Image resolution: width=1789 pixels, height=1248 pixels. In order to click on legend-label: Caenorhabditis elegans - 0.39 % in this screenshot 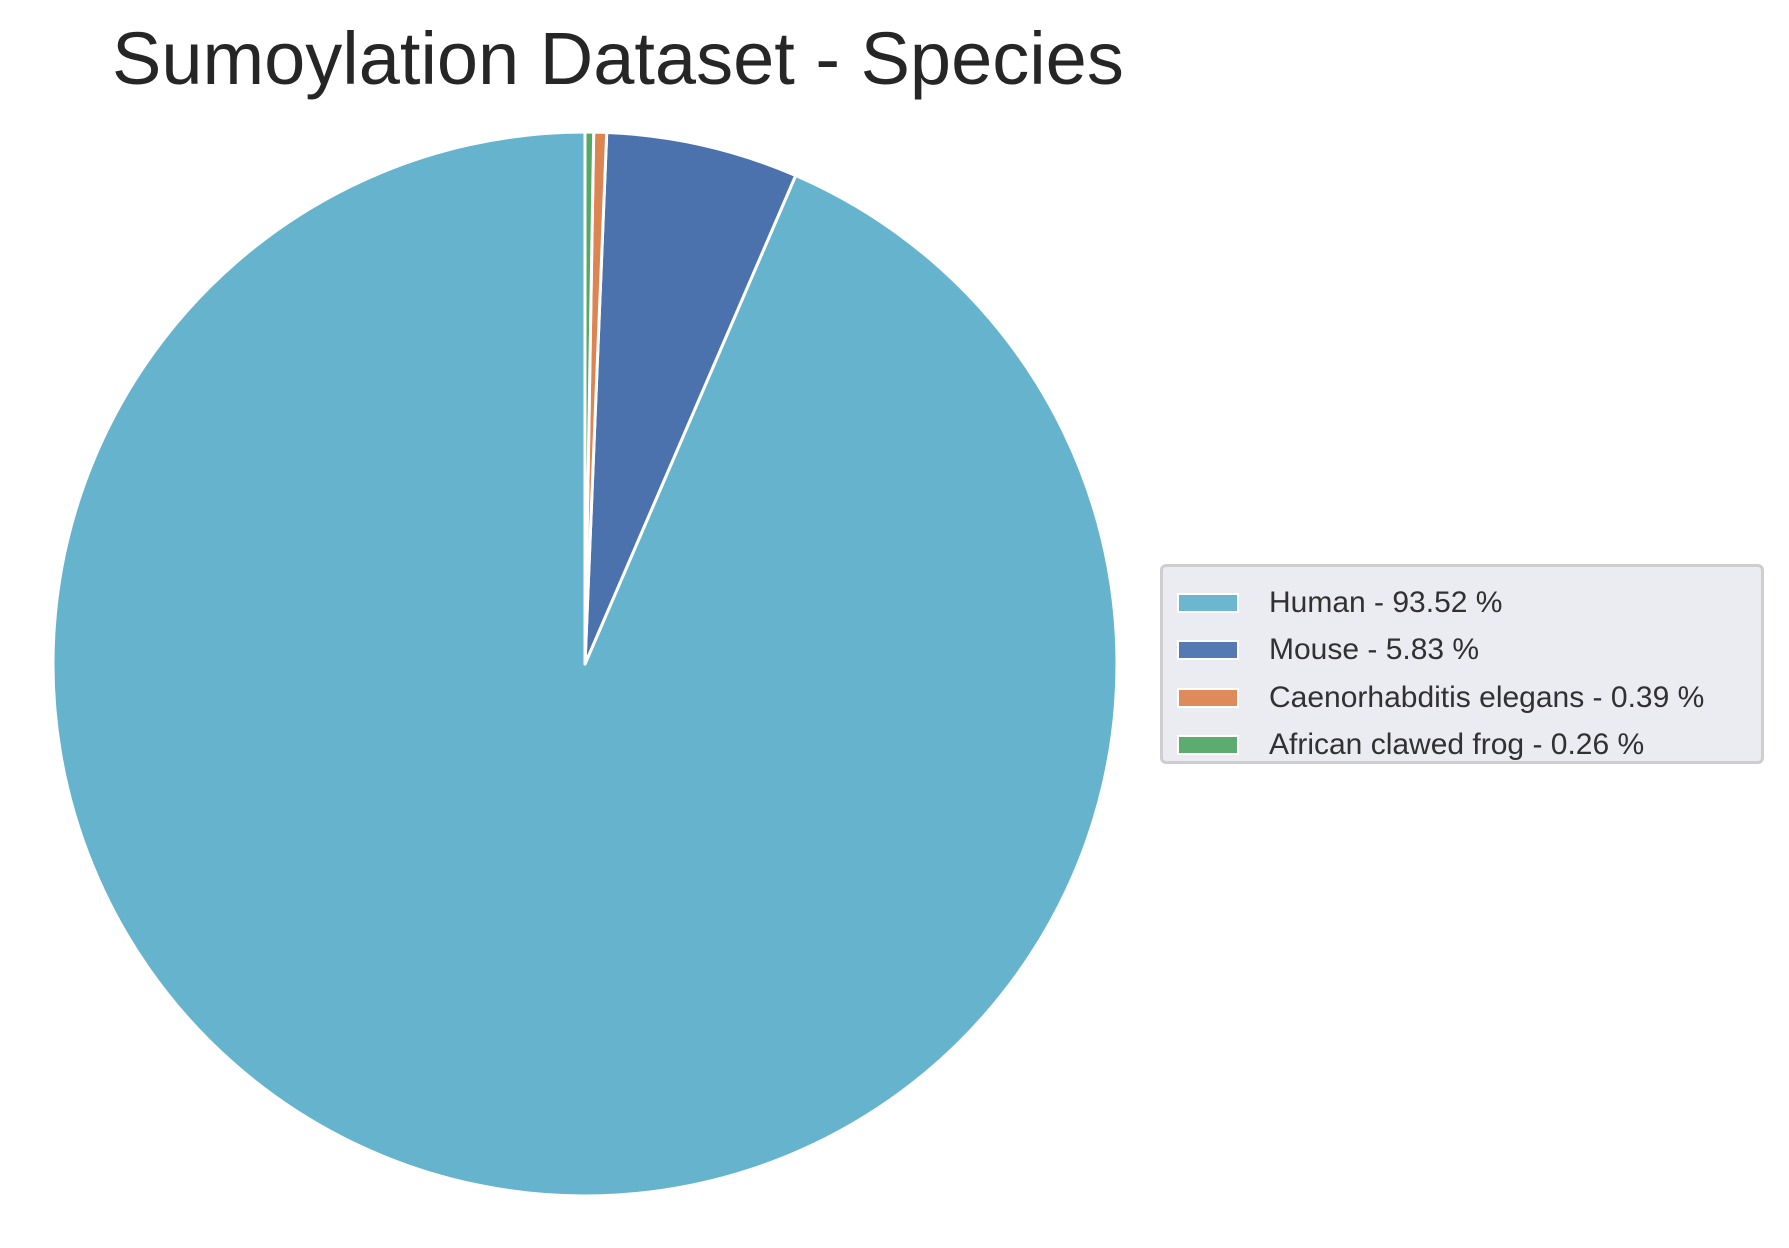, I will do `click(1487, 697)`.